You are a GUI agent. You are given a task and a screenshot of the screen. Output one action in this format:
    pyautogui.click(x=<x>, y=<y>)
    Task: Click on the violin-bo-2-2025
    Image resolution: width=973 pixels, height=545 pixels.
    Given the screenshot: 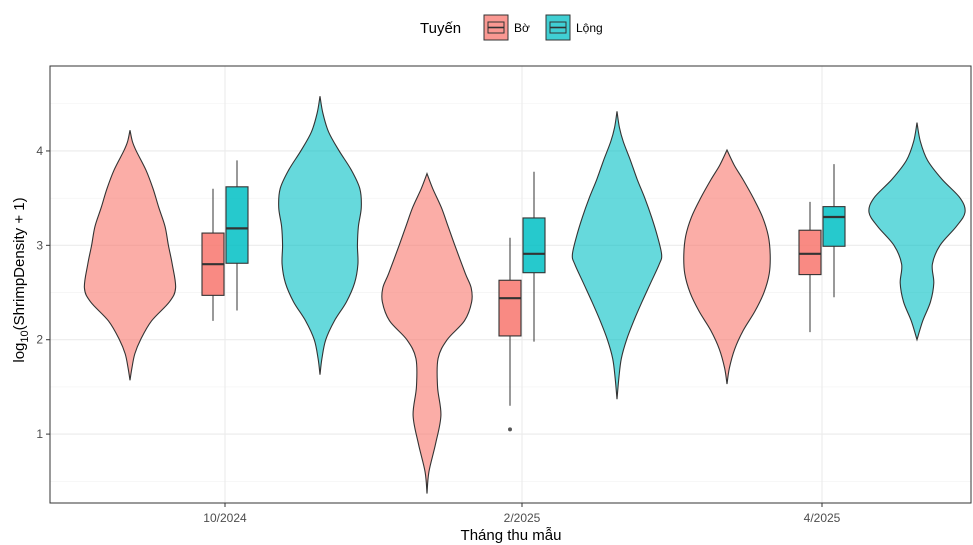 What is the action you would take?
    pyautogui.click(x=427, y=333)
    